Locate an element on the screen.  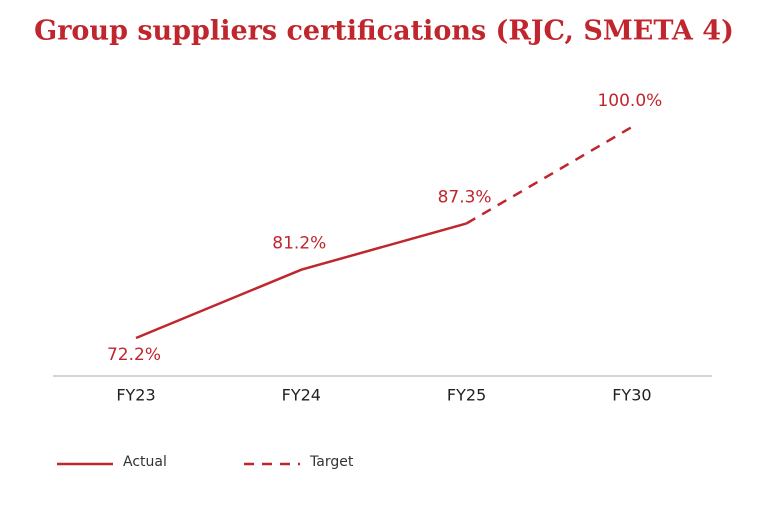
line-target is located at coordinates (549, 175).